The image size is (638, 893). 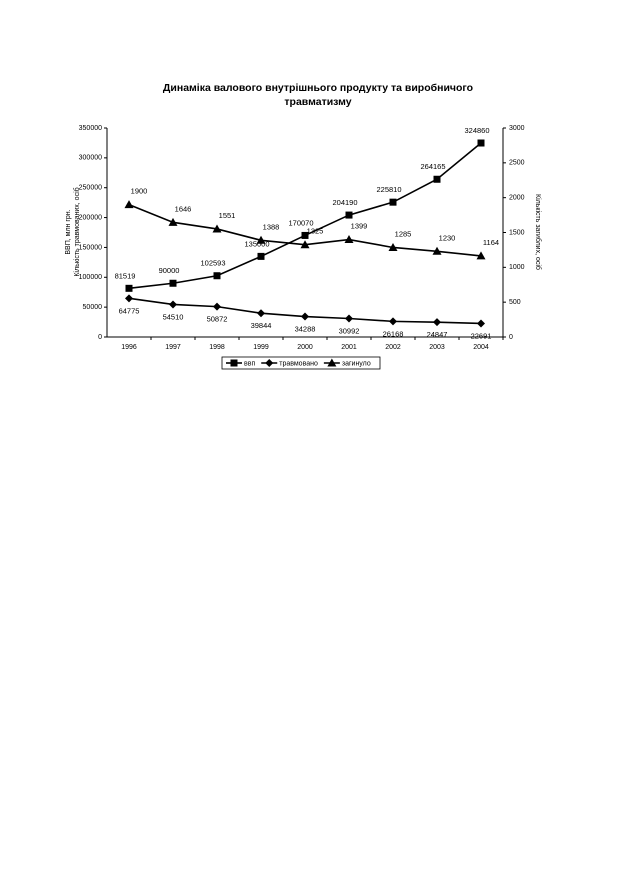 What do you see at coordinates (481, 347) in the screenshot?
I see `x-tick-label: 2004` at bounding box center [481, 347].